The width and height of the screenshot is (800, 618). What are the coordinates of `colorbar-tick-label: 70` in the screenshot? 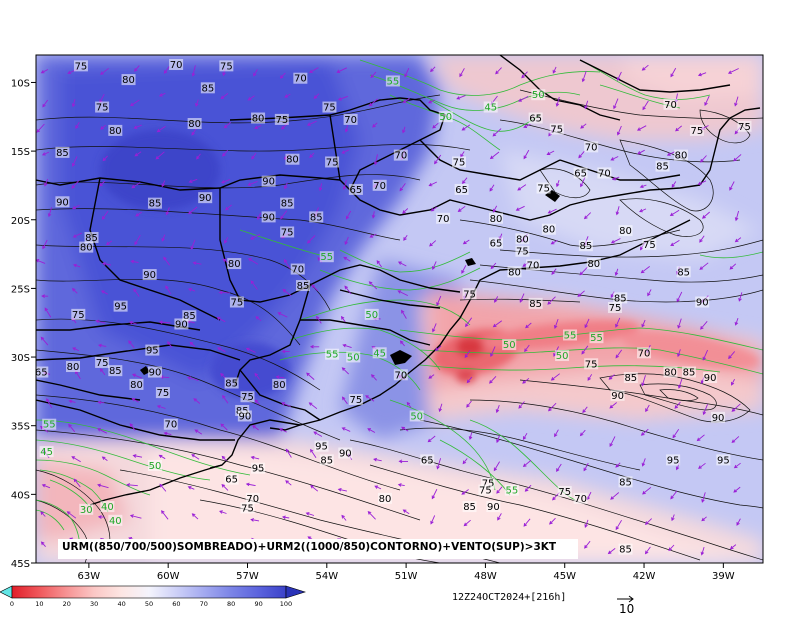 It's located at (204, 604).